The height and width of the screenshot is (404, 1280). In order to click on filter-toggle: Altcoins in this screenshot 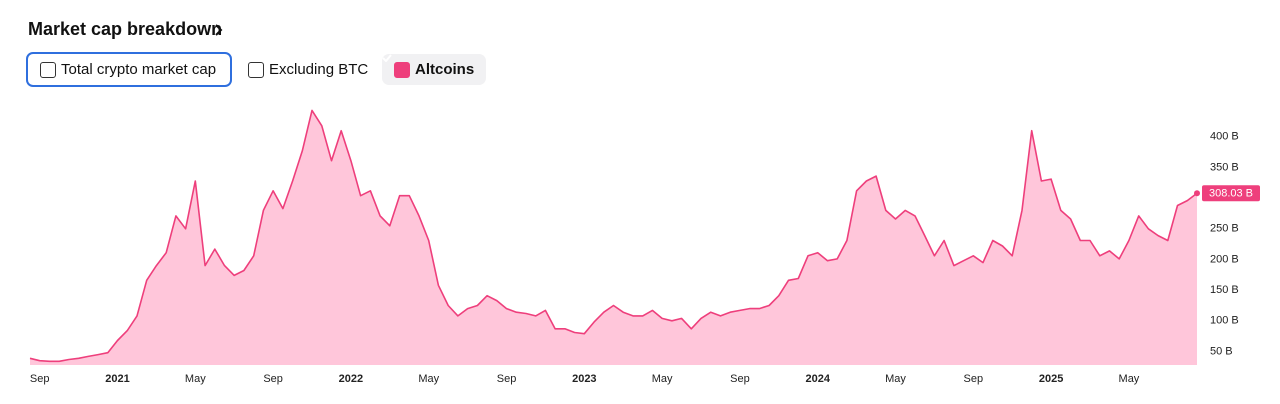, I will do `click(434, 69)`.